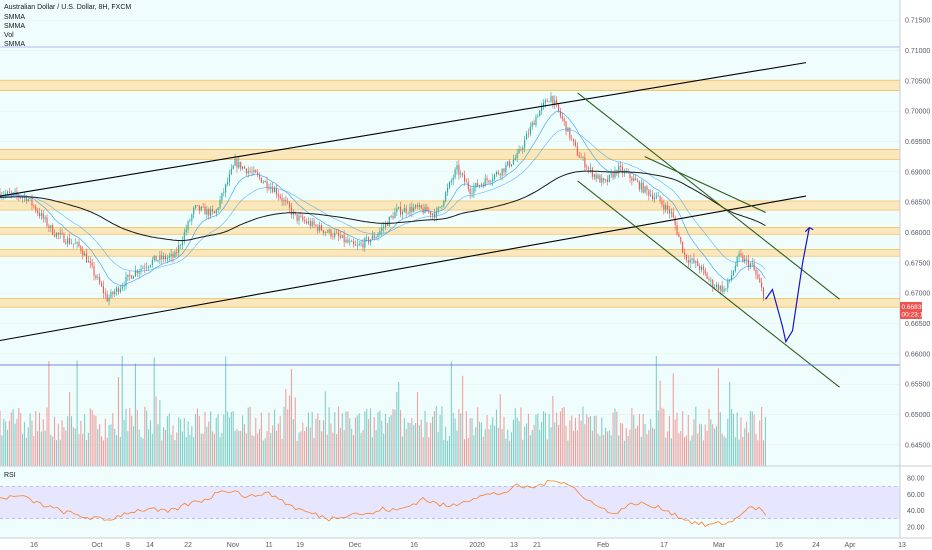 The width and height of the screenshot is (932, 550). What do you see at coordinates (911, 310) in the screenshot?
I see `price-tag-bg` at bounding box center [911, 310].